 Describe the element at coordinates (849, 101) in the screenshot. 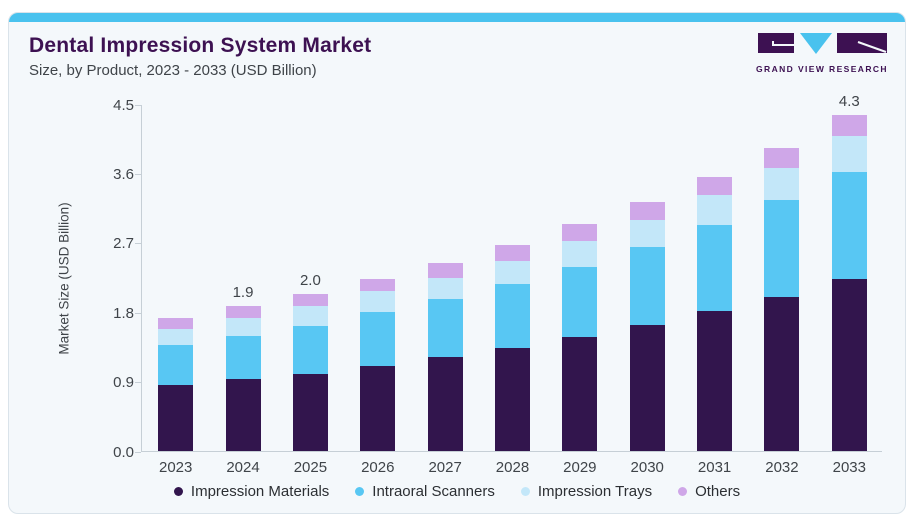

I see `bar-value-label-2033: 4.3` at that location.